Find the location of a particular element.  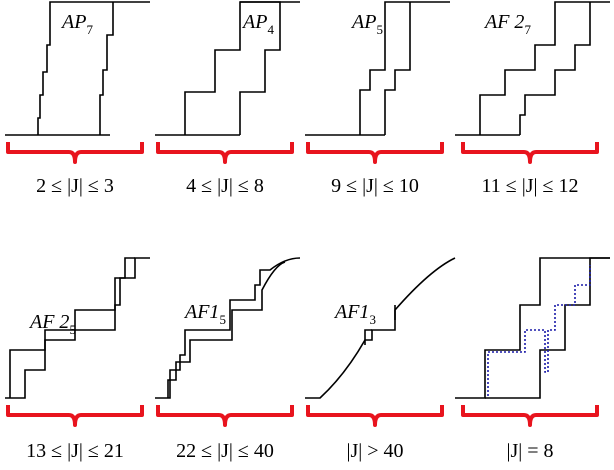

panel: AF15 22 ≤ |J| ≤ 40 is located at coordinates (228, 359).